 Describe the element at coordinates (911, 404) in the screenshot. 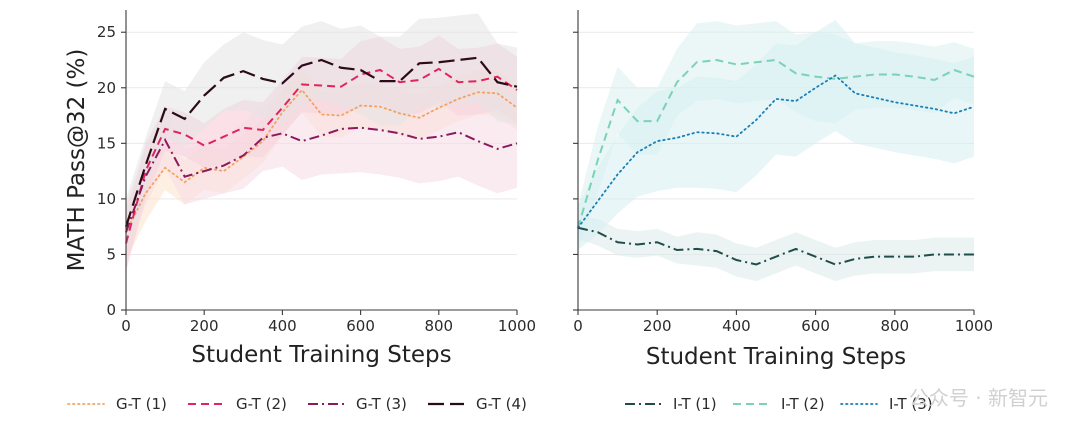

I see `legend-label: I-T (3)` at that location.